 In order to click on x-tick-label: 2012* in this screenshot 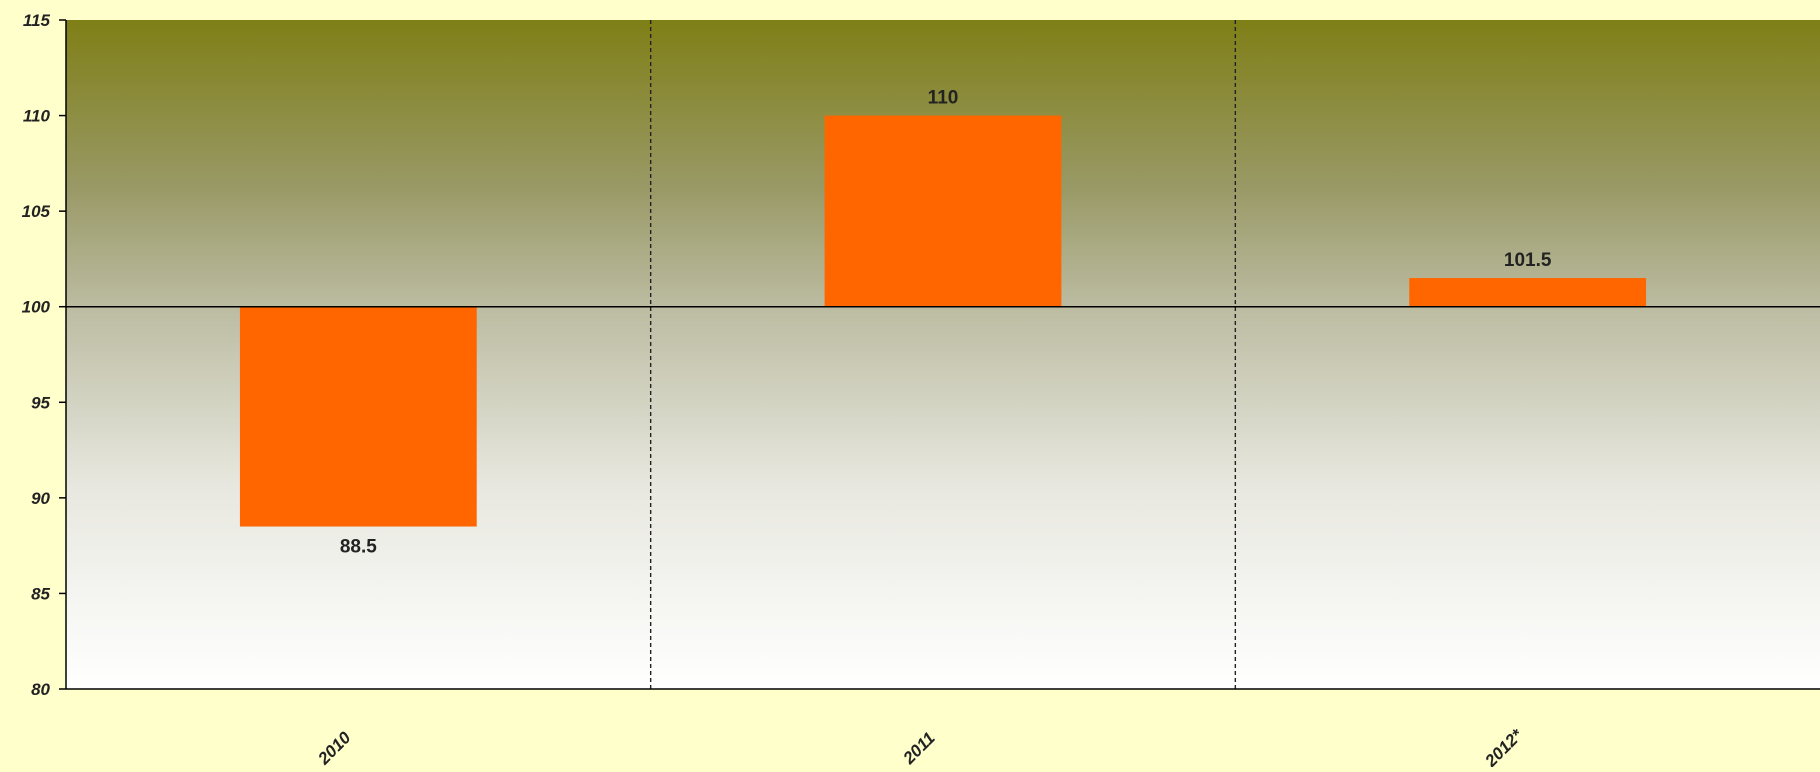, I will do `click(1504, 746)`.